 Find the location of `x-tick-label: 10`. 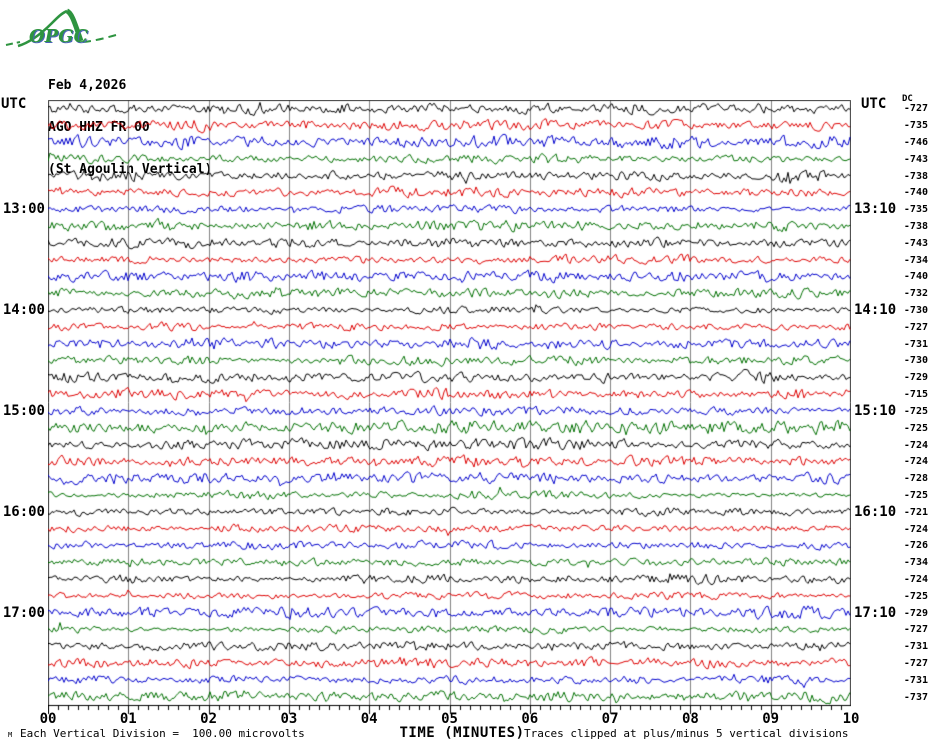

x-tick-label: 10 is located at coordinates (851, 719).